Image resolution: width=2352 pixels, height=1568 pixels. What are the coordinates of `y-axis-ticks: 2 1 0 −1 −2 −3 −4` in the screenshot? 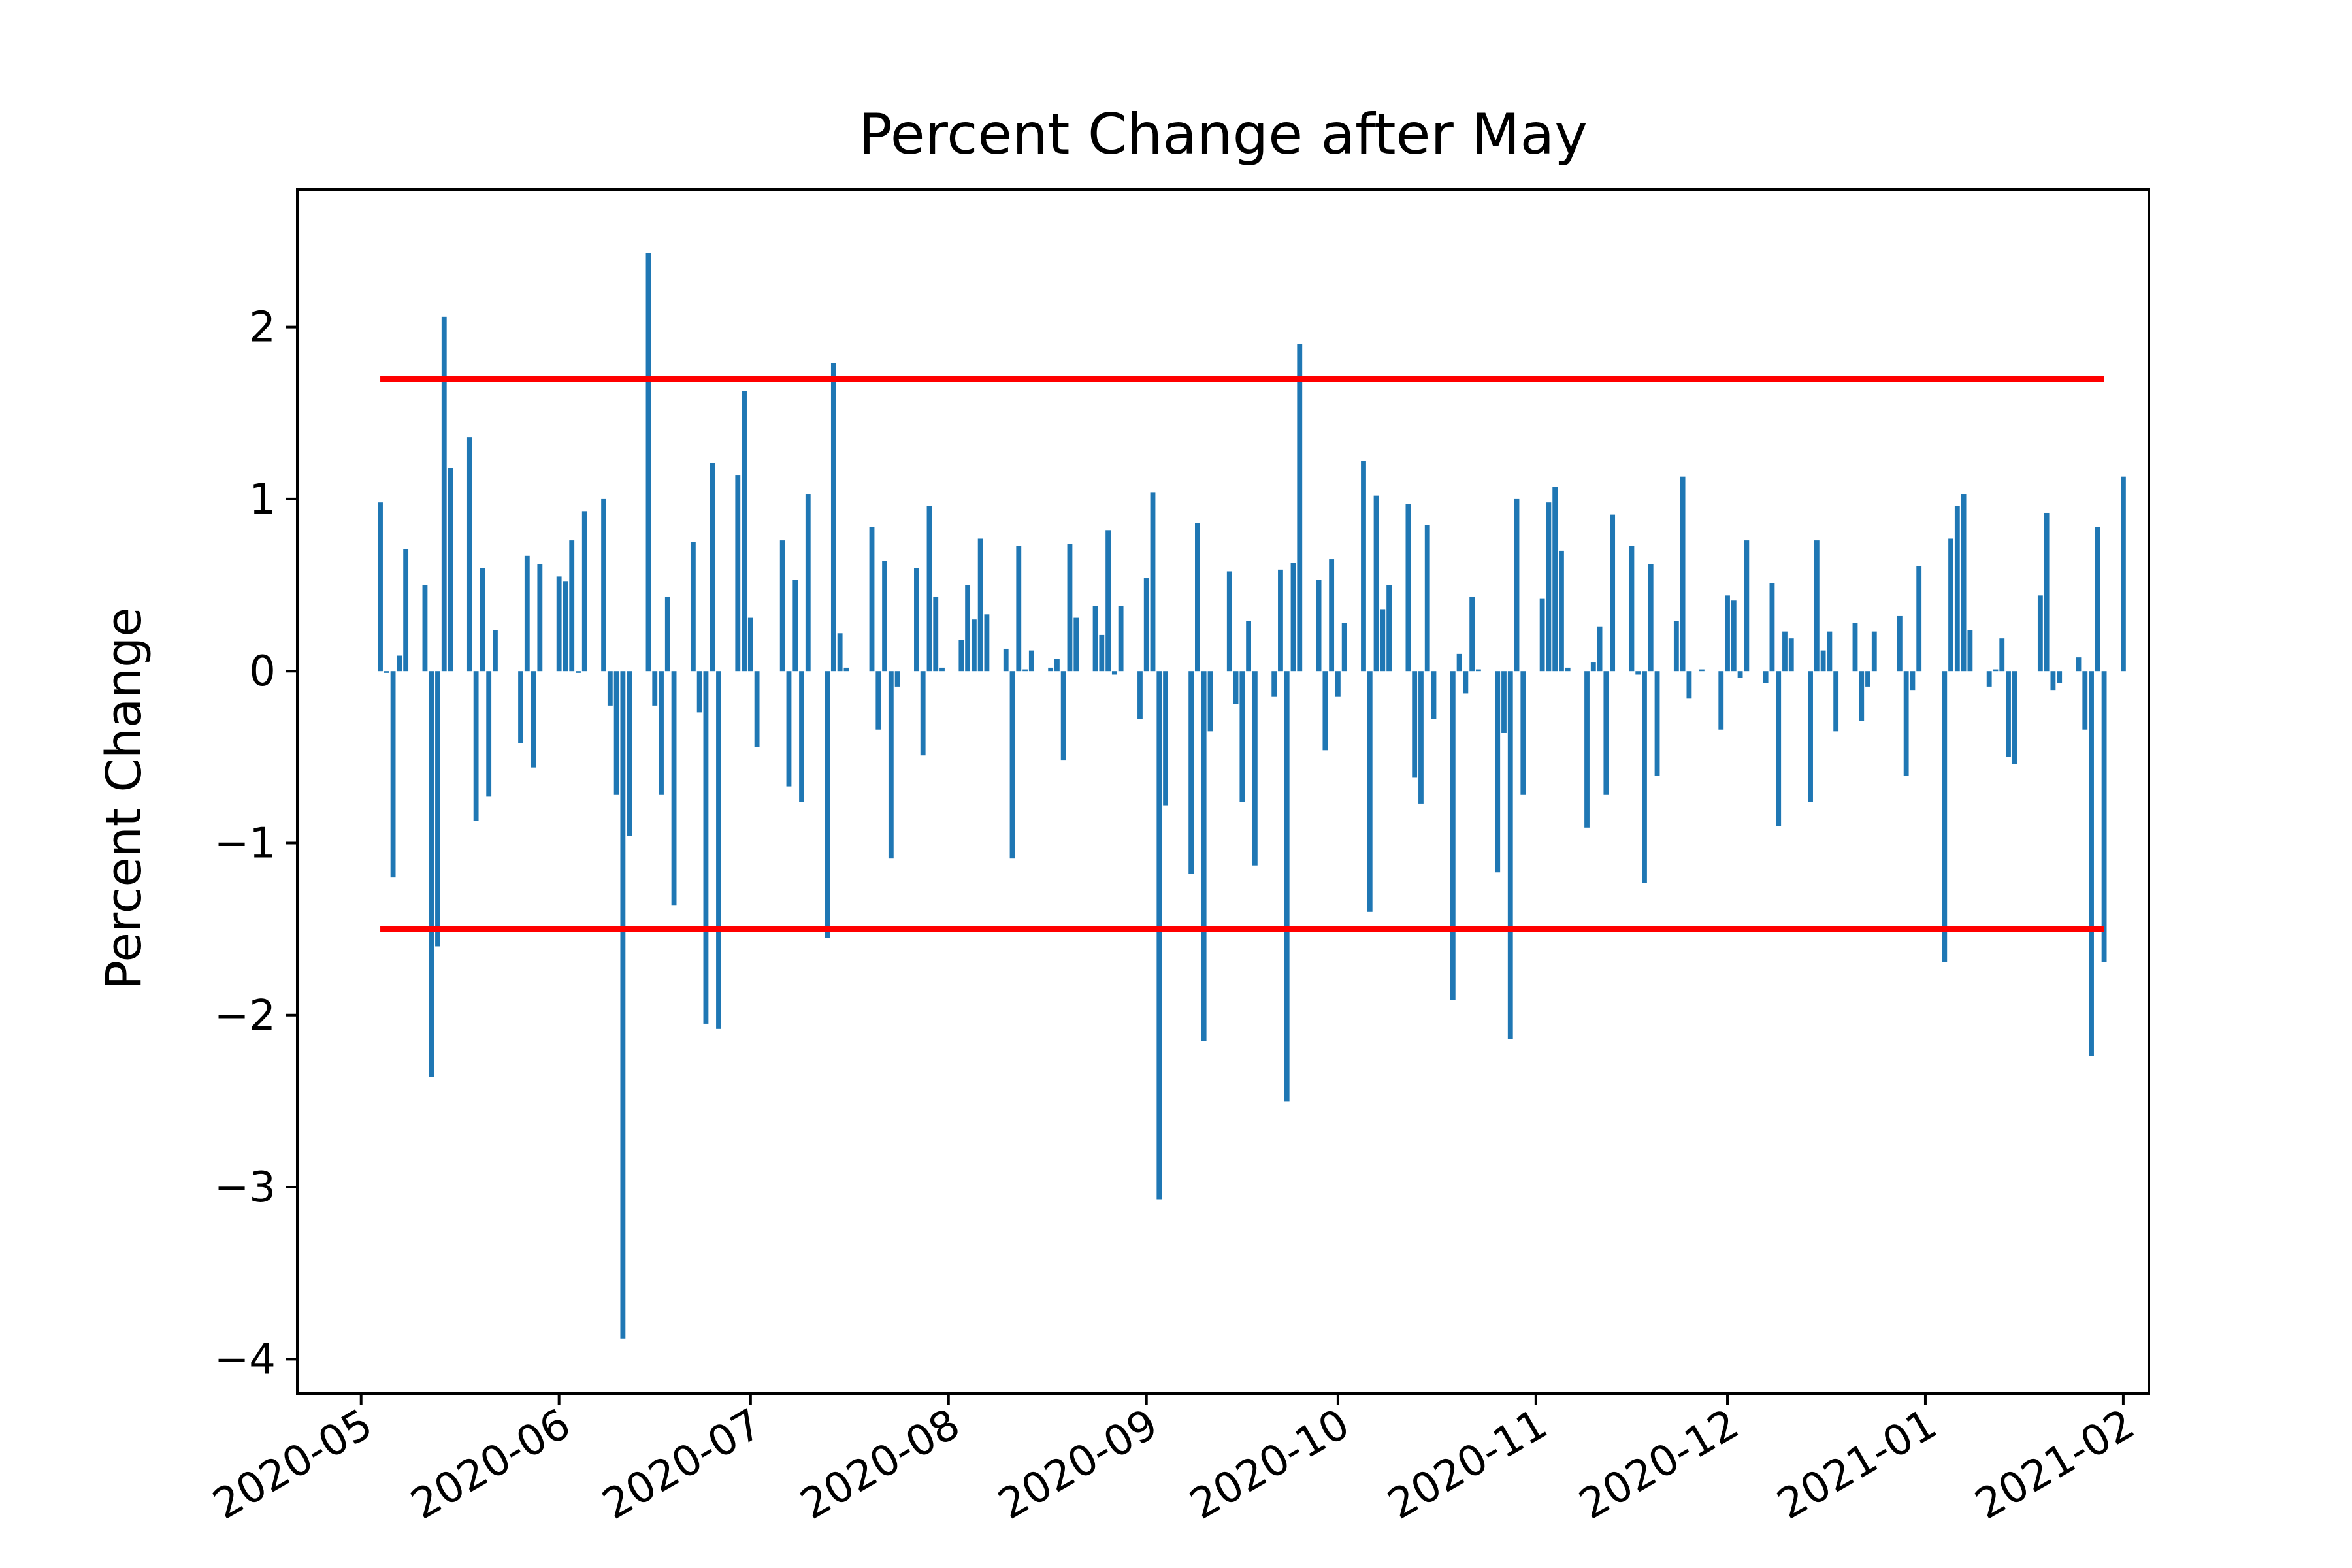 It's located at (255, 844).